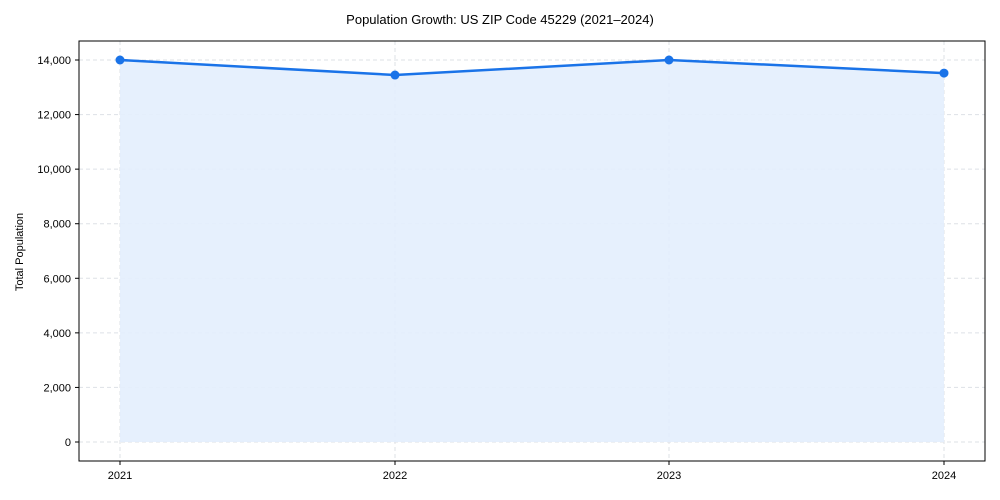 The image size is (1000, 500). Describe the element at coordinates (395, 476) in the screenshot. I see `x-tick-label: 2022` at that location.